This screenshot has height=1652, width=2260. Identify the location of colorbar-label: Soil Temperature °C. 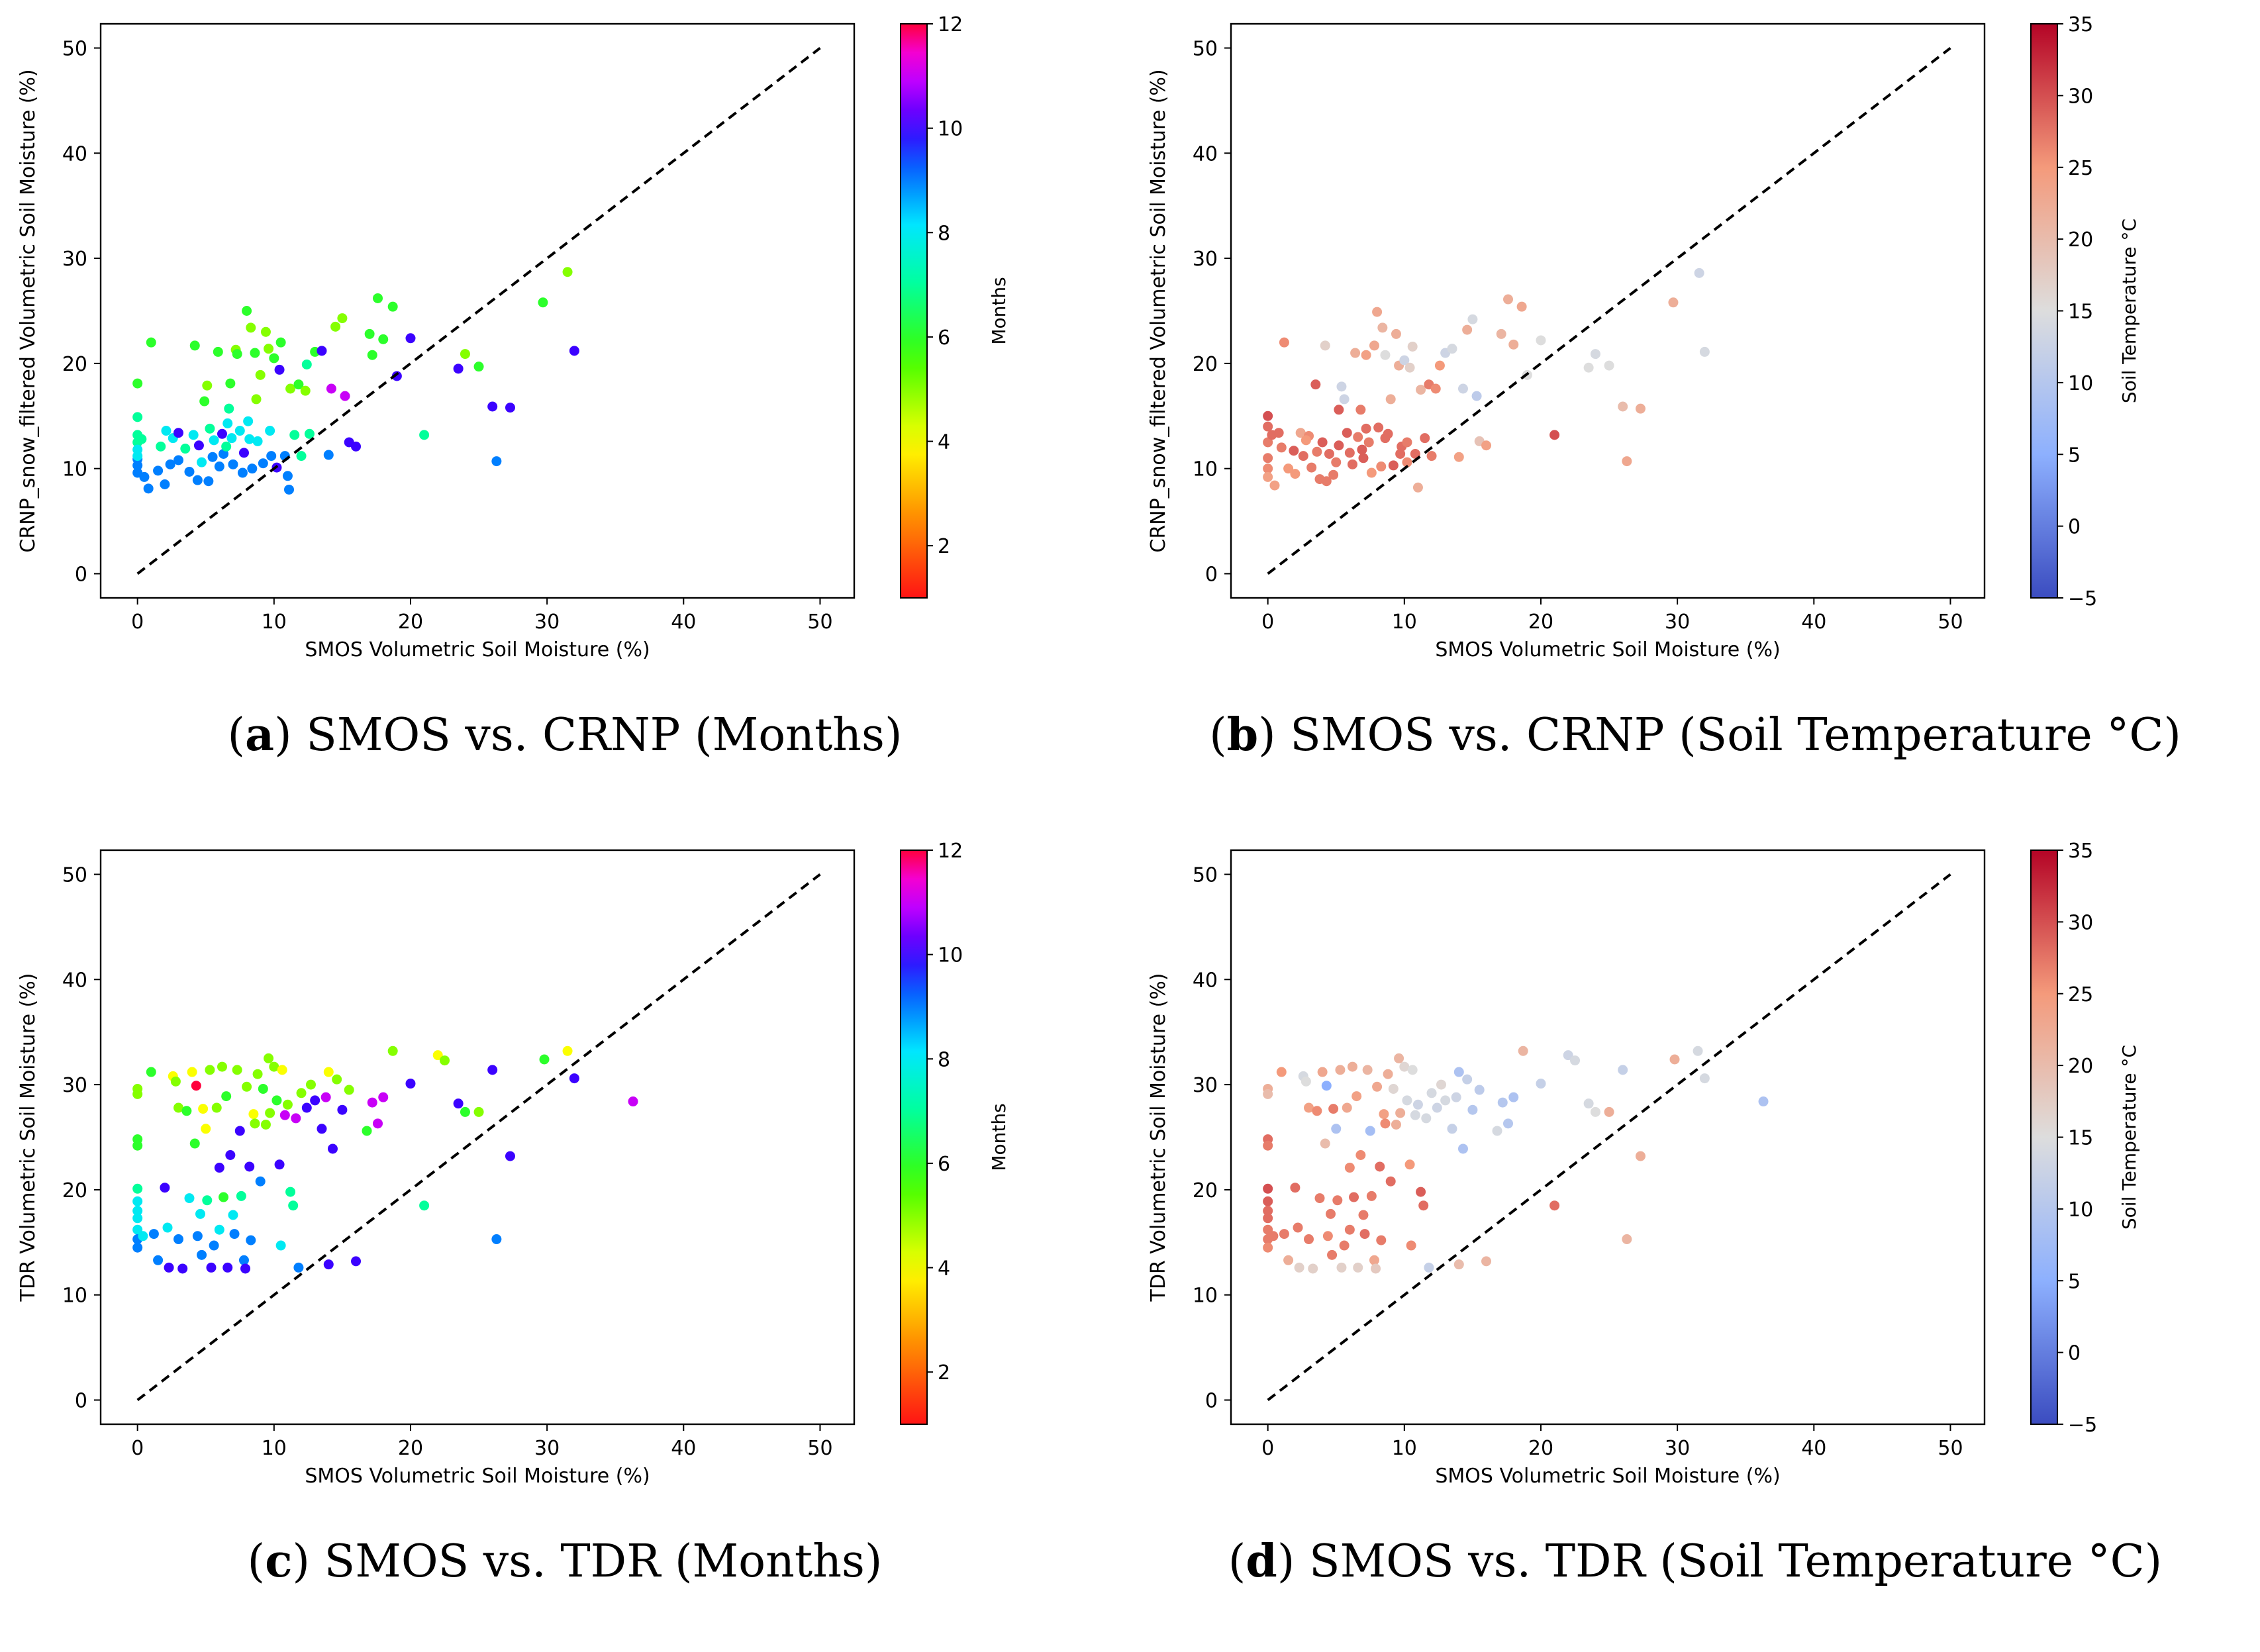
(2129, 1137).